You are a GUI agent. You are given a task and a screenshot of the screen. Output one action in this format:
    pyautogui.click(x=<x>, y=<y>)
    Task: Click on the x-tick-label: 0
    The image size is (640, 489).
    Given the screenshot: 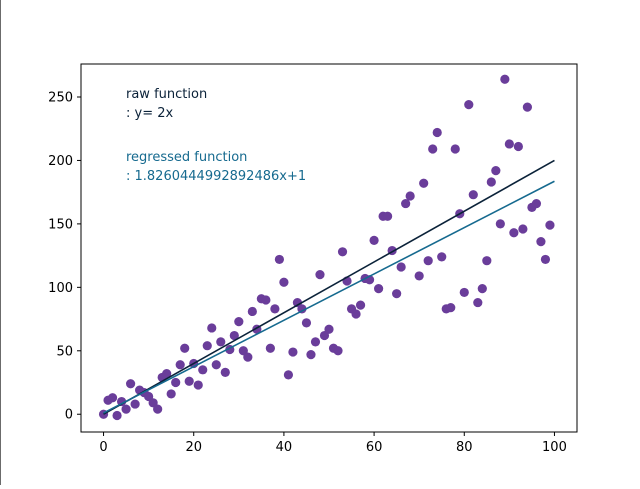 What is the action you would take?
    pyautogui.click(x=103, y=447)
    